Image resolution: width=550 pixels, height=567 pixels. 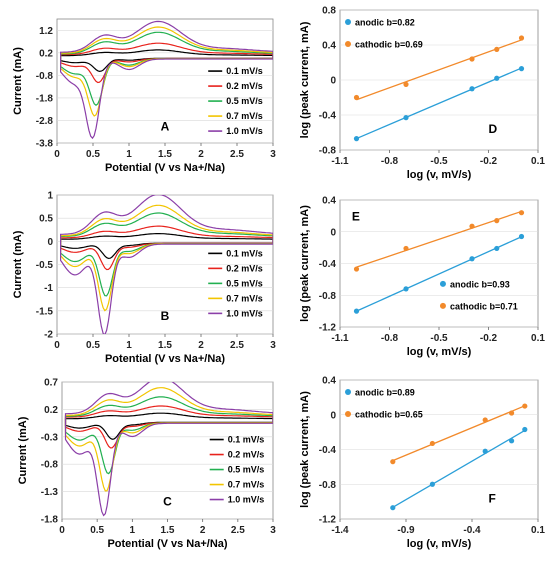 I want to click on legend-label: cathodic b=0.71, so click(x=484, y=306).